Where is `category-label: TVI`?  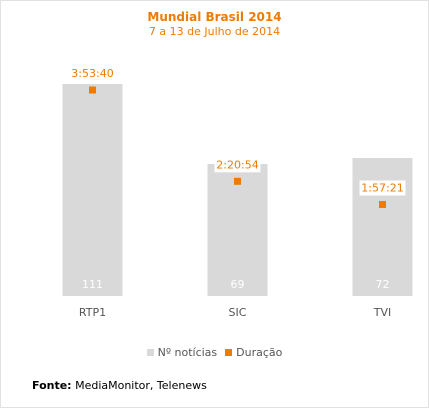 category-label: TVI is located at coordinates (382, 312).